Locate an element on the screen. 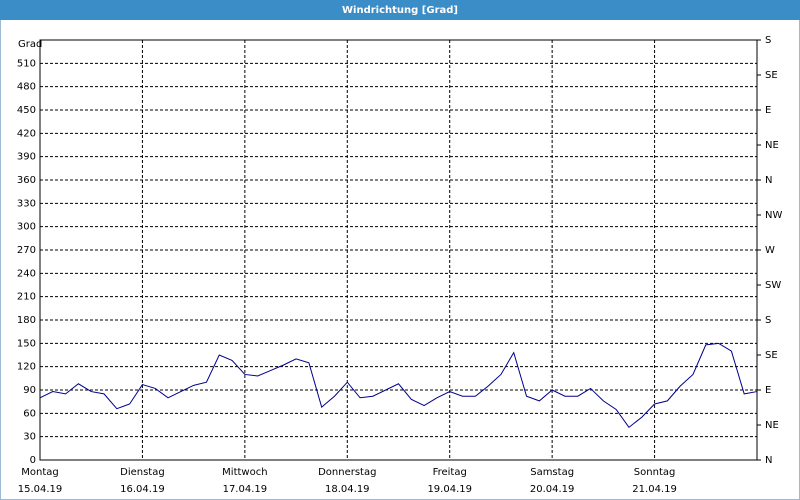  title-bar is located at coordinates (400, 10).